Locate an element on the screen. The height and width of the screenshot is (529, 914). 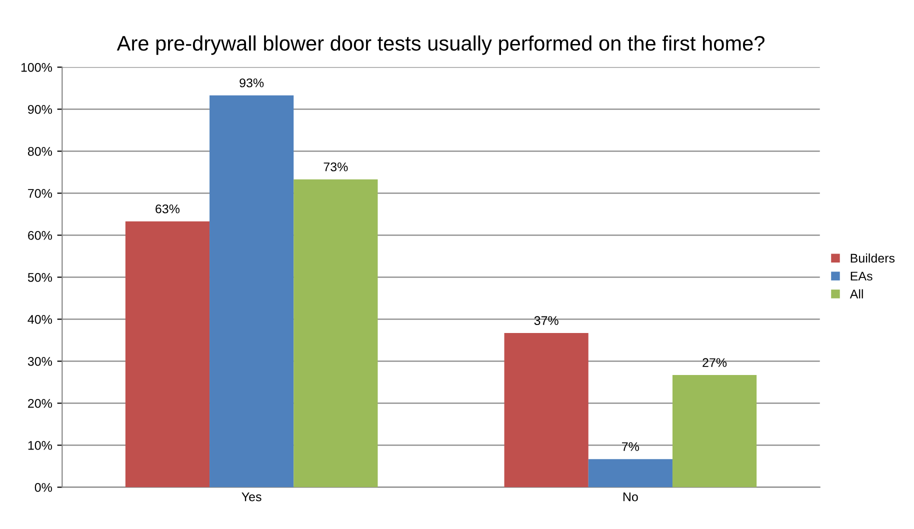
data-label: 63% is located at coordinates (168, 209).